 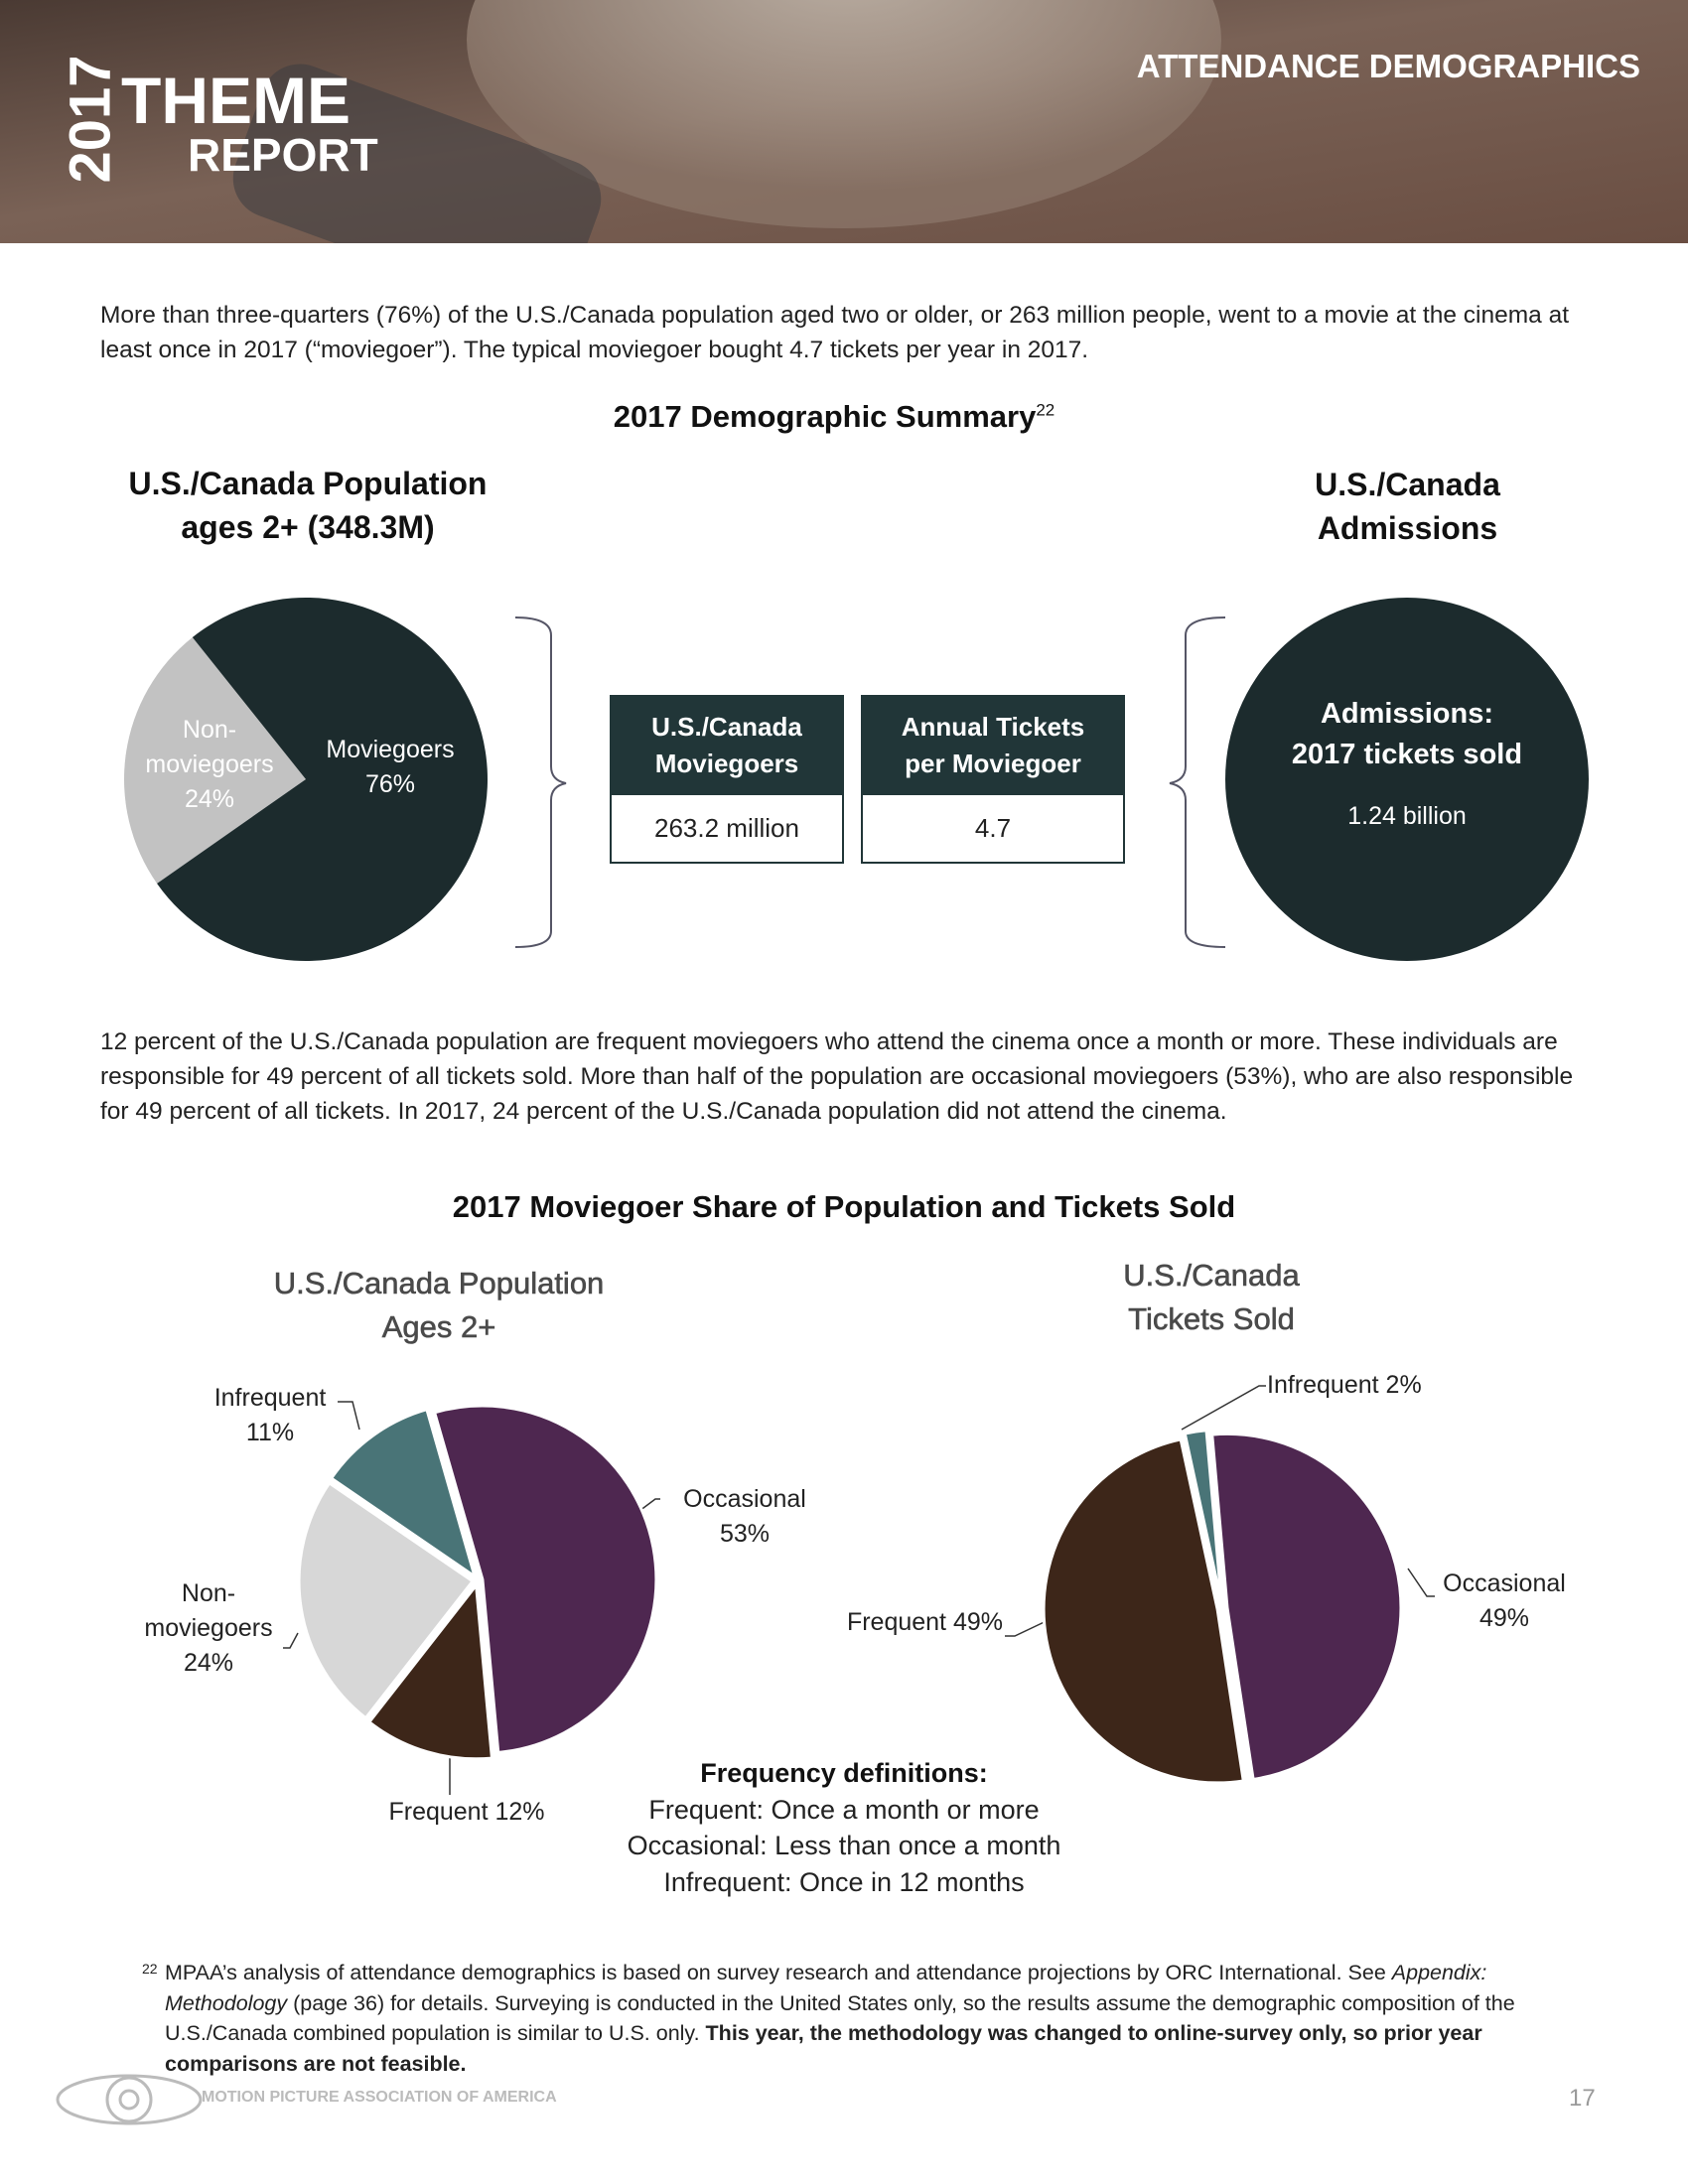 I want to click on summary-title: 2017 Demographic Summary22, so click(x=834, y=417).